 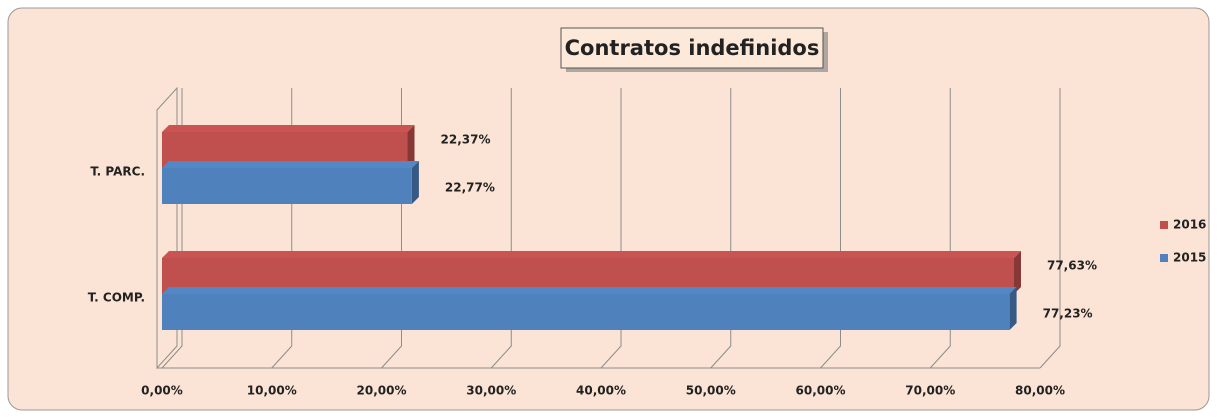 What do you see at coordinates (1189, 225) in the screenshot?
I see `legend-label: 2016` at bounding box center [1189, 225].